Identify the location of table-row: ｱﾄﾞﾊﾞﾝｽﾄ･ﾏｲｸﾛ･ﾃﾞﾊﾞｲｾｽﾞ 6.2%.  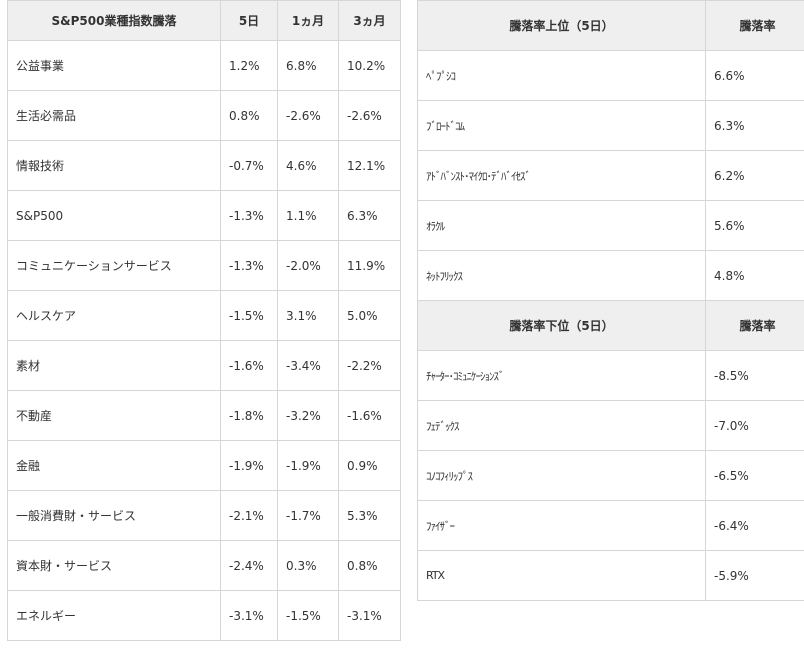
(610, 175).